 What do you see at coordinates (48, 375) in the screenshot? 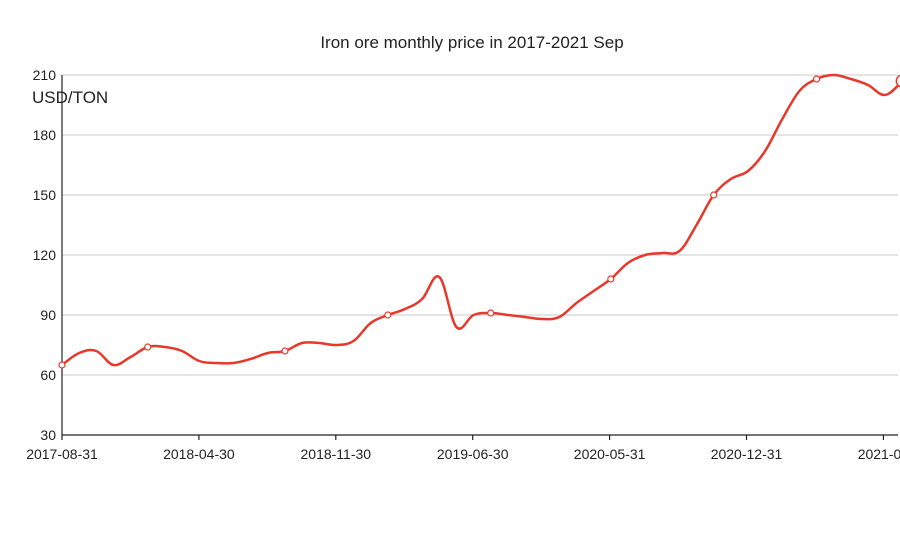
I see `y-tick-label: 60` at bounding box center [48, 375].